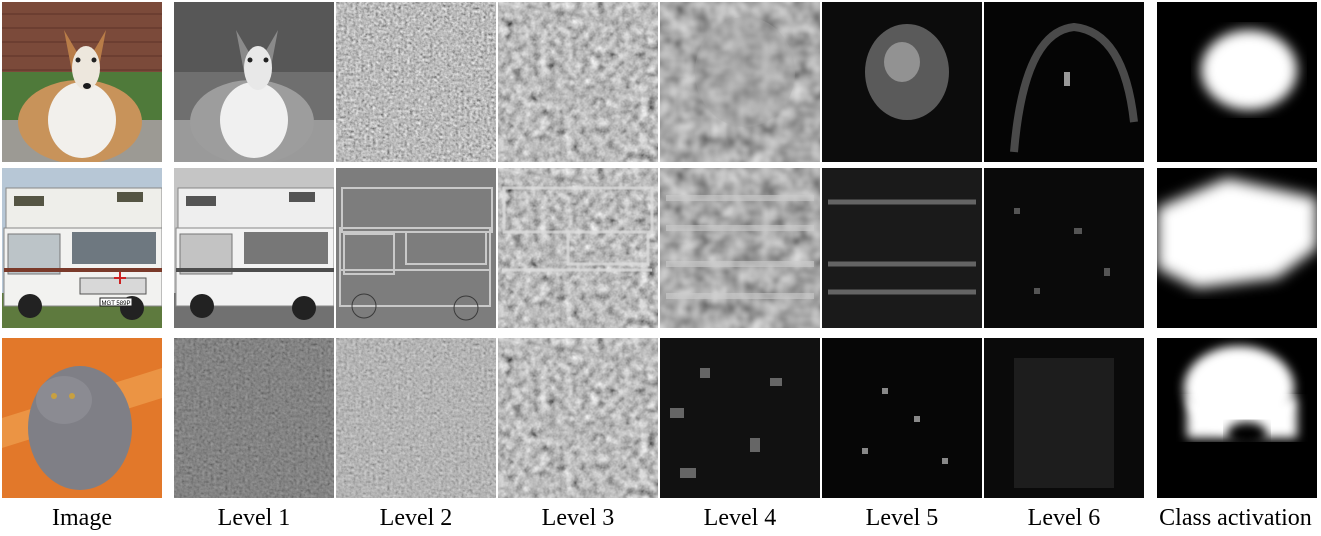 This screenshot has width=1321, height=536. What do you see at coordinates (82, 82) in the screenshot?
I see `collie-image` at bounding box center [82, 82].